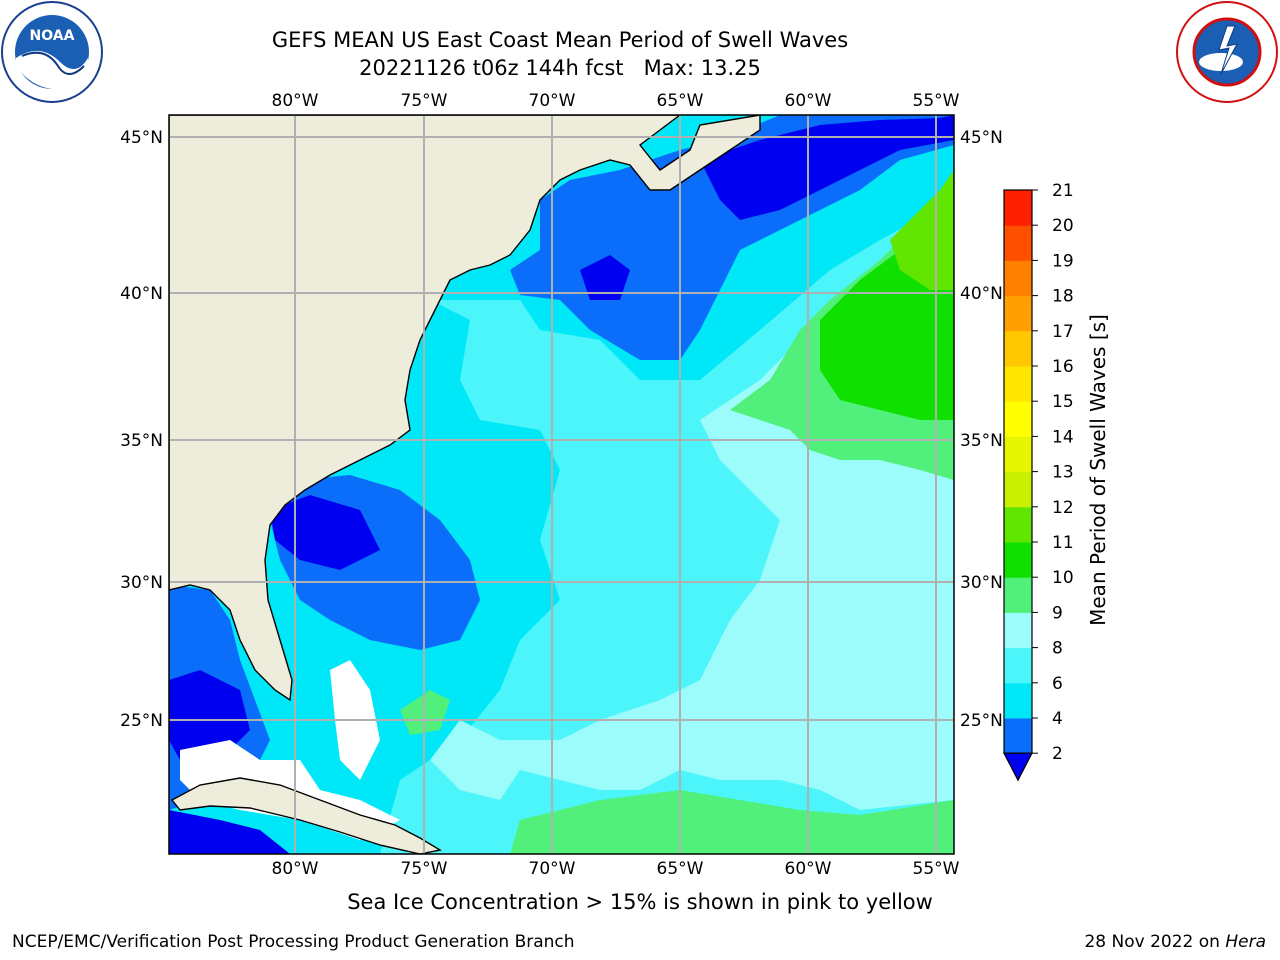 The image size is (1280, 960). I want to click on colorbar-tick-label: 11, so click(1063, 543).